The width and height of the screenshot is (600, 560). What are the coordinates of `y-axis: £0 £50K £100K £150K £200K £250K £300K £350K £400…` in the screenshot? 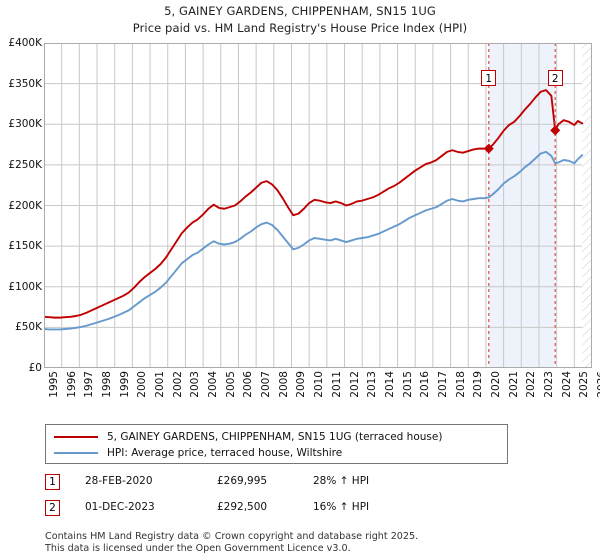 It's located at (21, 205).